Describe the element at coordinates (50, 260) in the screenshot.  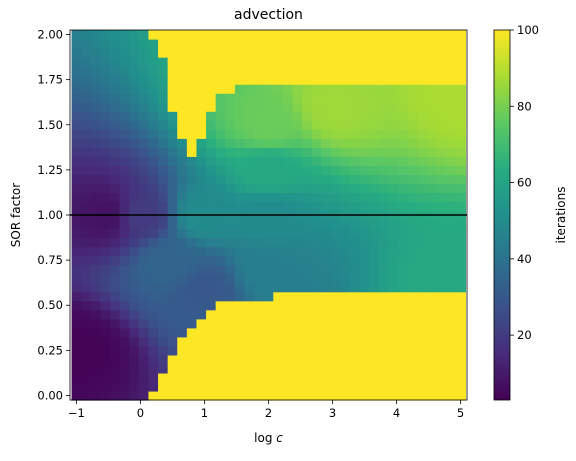
I see `y-tick-label: 0.75` at that location.